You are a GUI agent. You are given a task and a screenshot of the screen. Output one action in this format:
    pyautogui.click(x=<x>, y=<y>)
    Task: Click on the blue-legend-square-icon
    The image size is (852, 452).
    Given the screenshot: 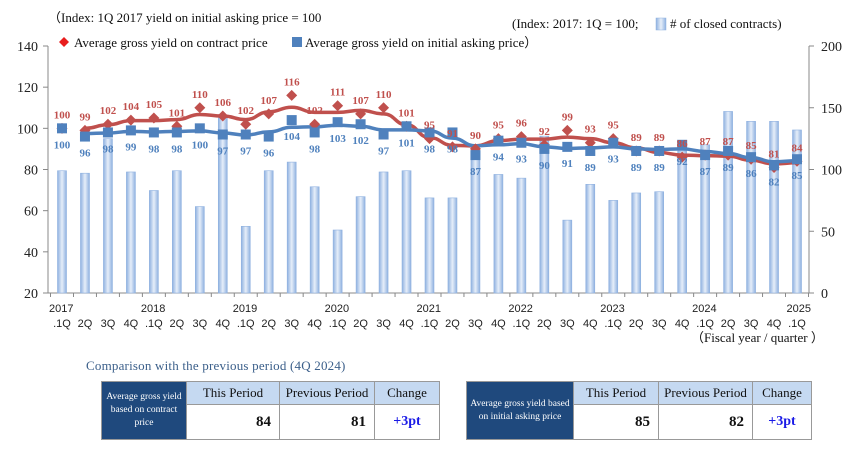 What is the action you would take?
    pyautogui.click(x=297, y=42)
    